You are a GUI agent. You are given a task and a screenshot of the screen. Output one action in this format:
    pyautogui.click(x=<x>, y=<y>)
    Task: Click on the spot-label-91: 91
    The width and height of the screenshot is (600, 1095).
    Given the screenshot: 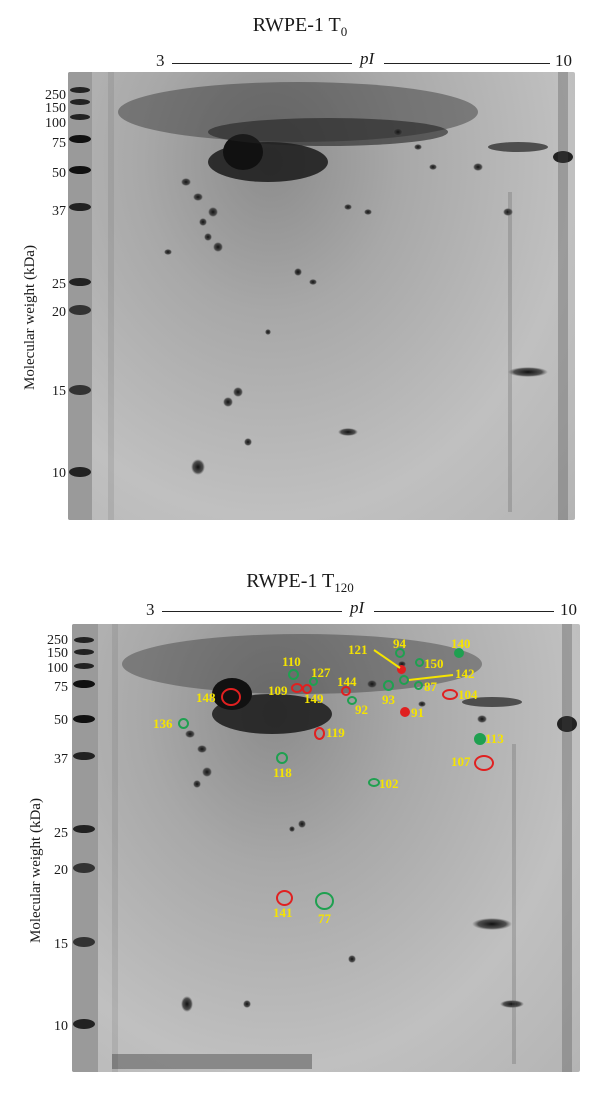 What is the action you would take?
    pyautogui.click(x=417, y=712)
    